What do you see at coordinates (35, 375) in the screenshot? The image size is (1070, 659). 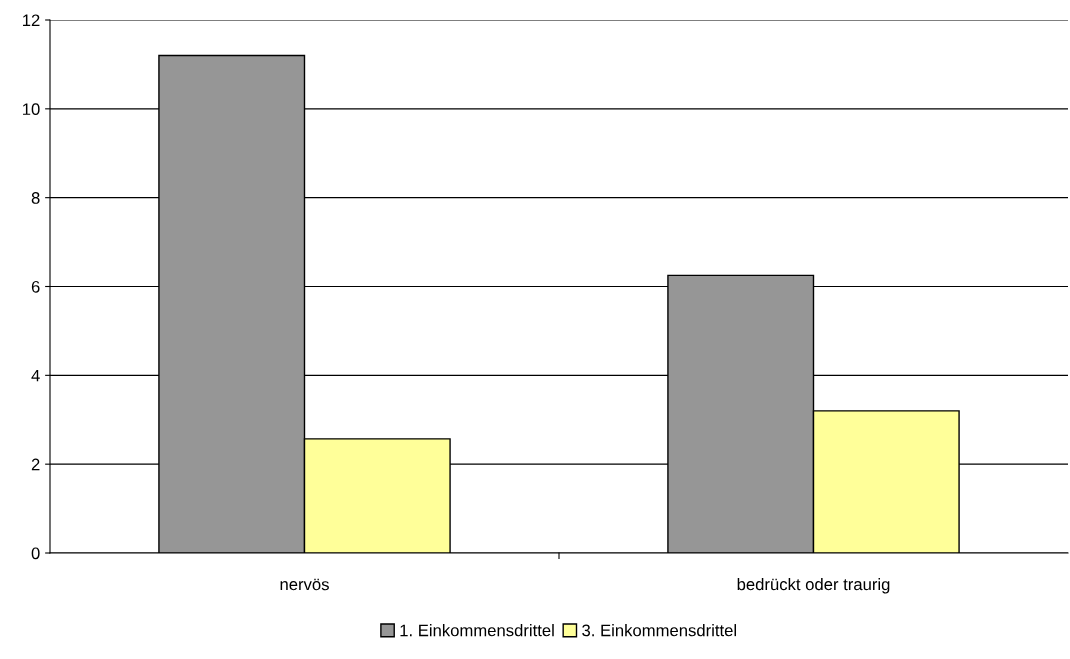 I see `y-tick-label: 4` at bounding box center [35, 375].